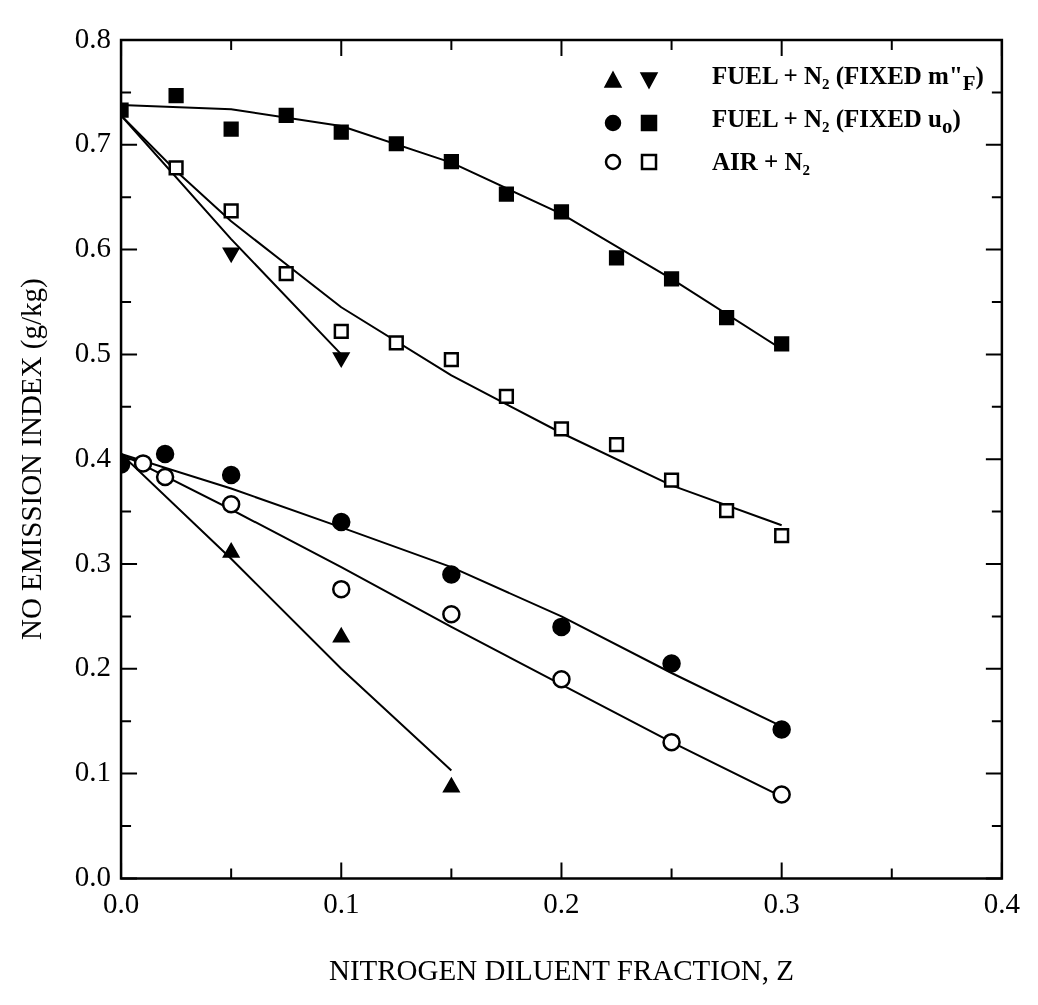 The width and height of the screenshot is (1038, 1005). What do you see at coordinates (93, 456) in the screenshot?
I see `y-tick-label: 0.4` at bounding box center [93, 456].